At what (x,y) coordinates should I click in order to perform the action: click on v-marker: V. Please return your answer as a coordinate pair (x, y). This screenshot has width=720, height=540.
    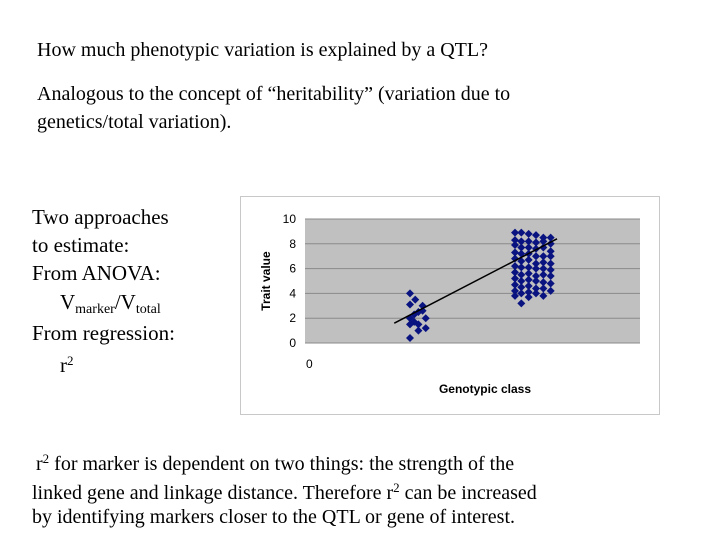
    Looking at the image, I should click on (68, 302).